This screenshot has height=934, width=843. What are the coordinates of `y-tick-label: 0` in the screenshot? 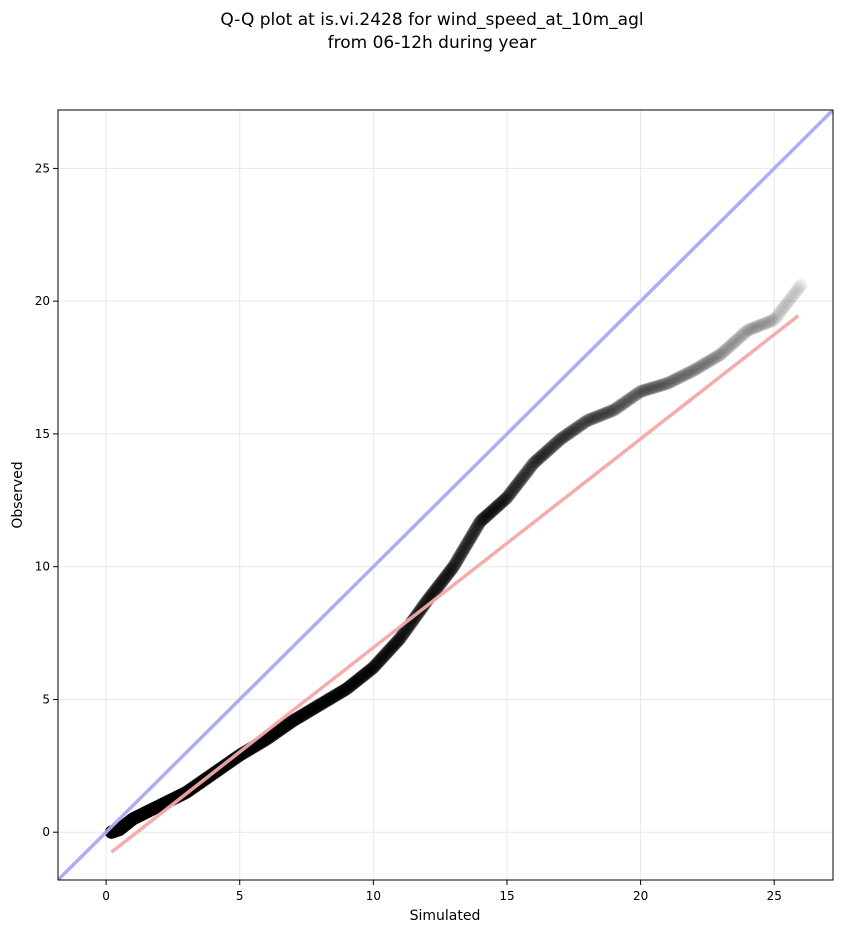 It's located at (46, 832).